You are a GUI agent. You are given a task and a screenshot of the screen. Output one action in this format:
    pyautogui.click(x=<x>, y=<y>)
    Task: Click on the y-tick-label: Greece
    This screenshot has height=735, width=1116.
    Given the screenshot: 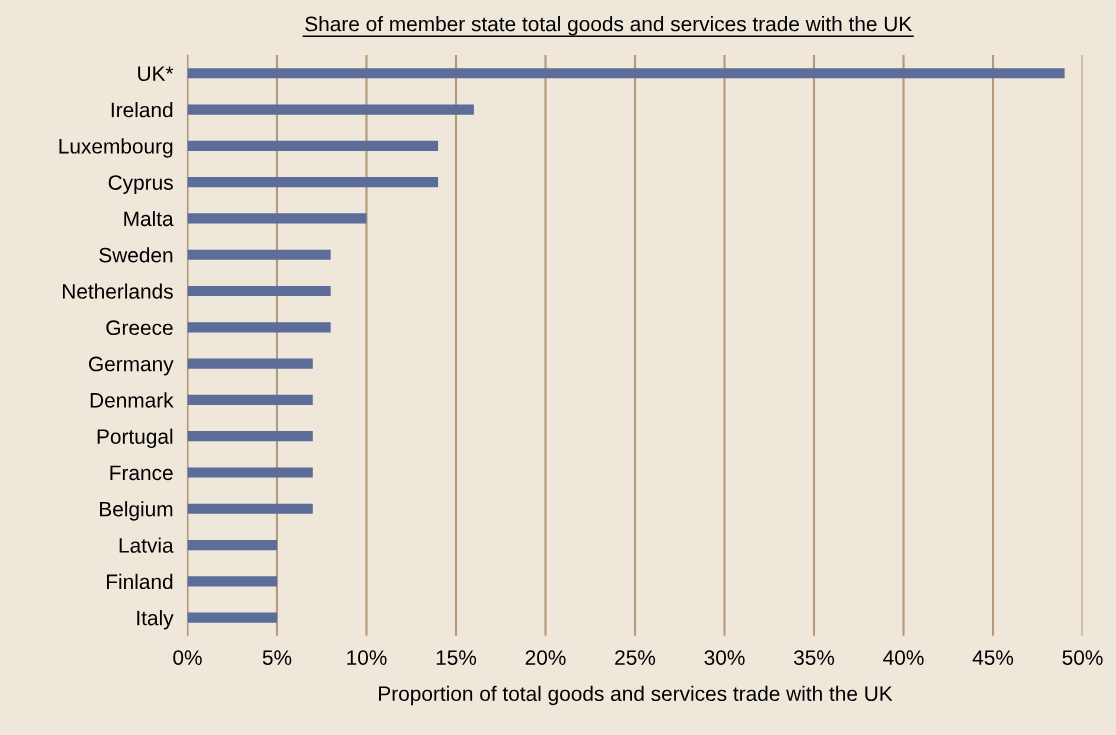 What is the action you would take?
    pyautogui.click(x=139, y=328)
    